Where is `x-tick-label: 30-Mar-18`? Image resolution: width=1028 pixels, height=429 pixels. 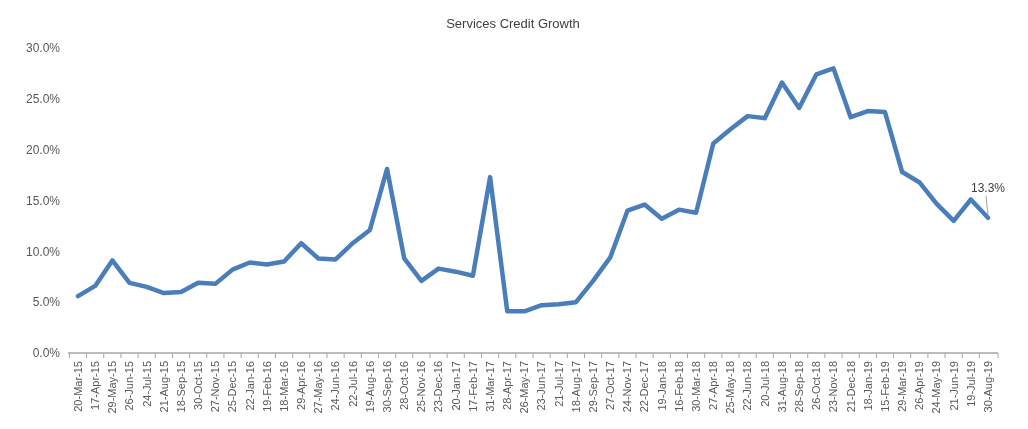
x-tick-label: 30-Mar-18 is located at coordinates (695, 386).